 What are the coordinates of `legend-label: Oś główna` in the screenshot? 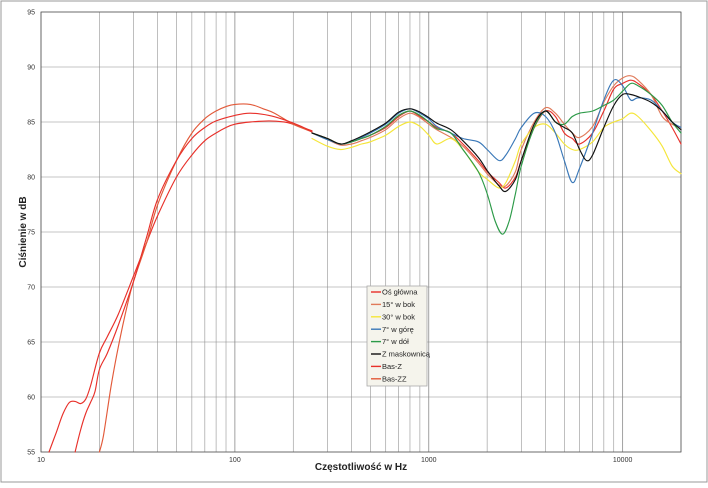 It's located at (400, 292).